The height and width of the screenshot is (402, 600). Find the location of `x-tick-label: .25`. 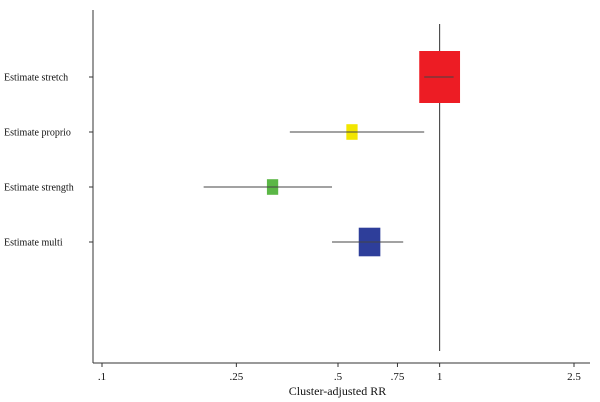

x-tick-label: .25 is located at coordinates (236, 377).